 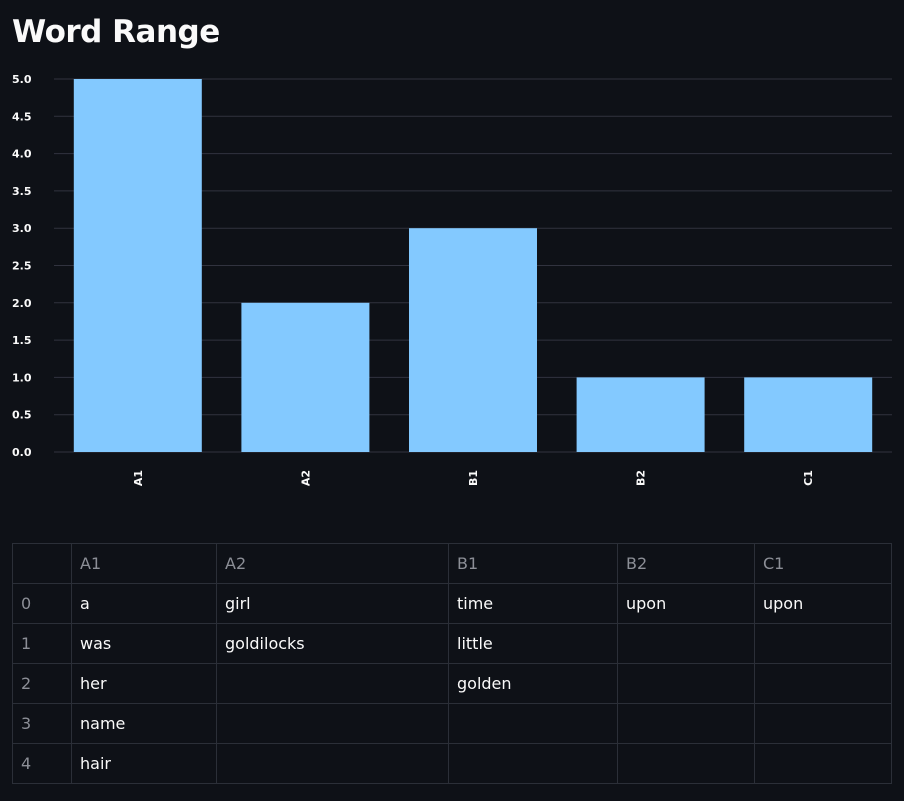 I want to click on table-row: 0 a girl time upon upon, so click(x=452, y=603).